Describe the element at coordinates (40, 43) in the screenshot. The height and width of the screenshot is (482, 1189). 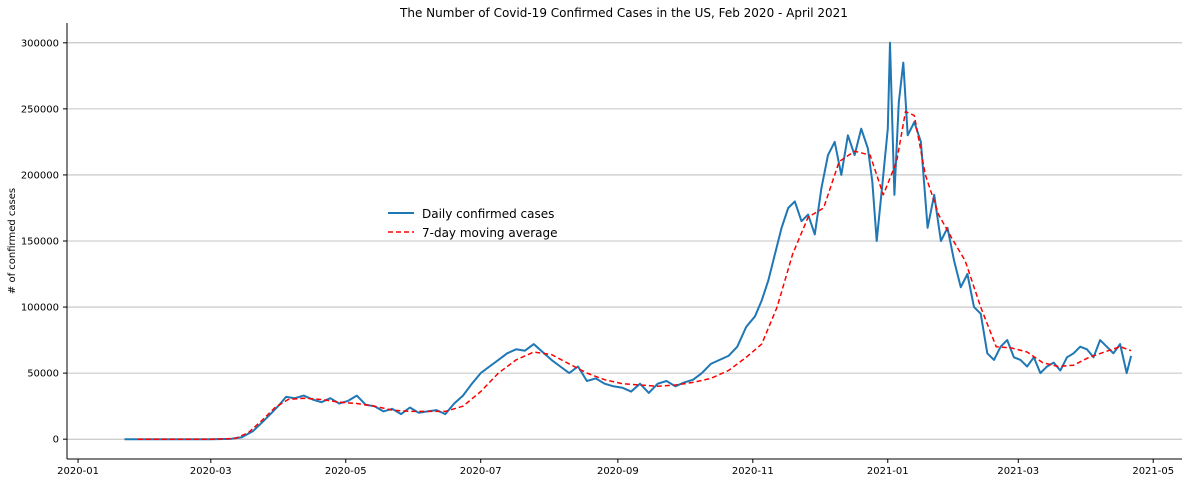
I see `y-tick-label: 300000` at that location.